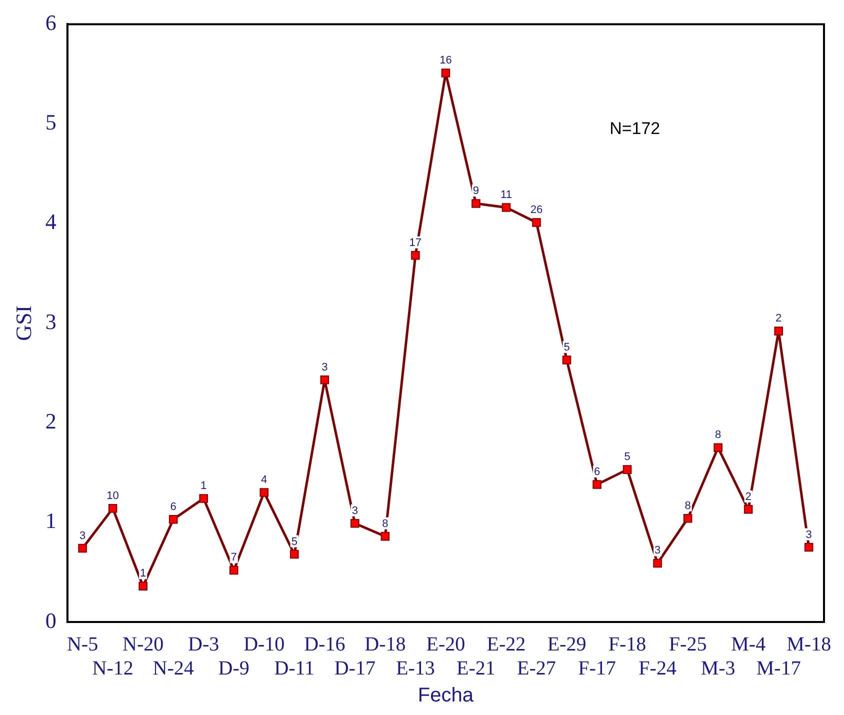 The height and width of the screenshot is (715, 844). I want to click on annotation: 26, so click(536, 210).